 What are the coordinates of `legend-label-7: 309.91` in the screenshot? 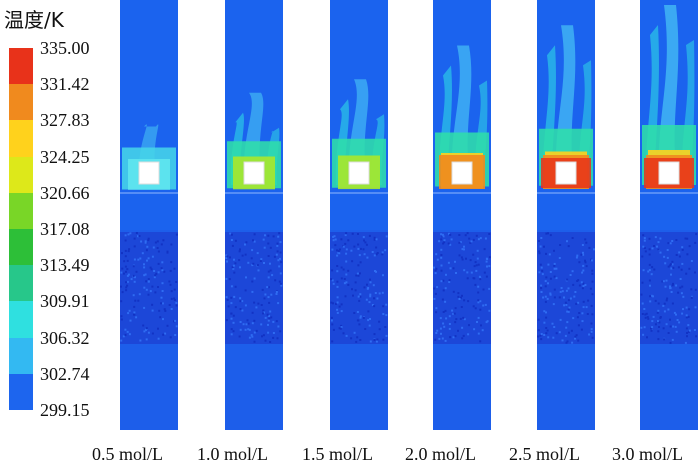 It's located at (65, 301).